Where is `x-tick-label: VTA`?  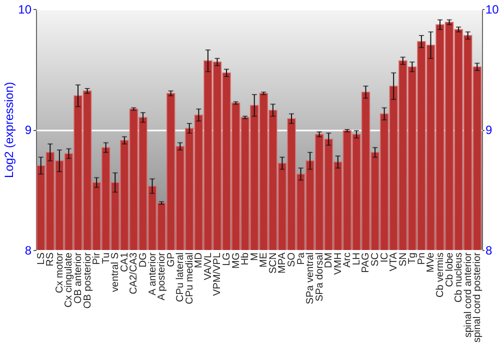
x-tick-label: VTA is located at coordinates (394, 262).